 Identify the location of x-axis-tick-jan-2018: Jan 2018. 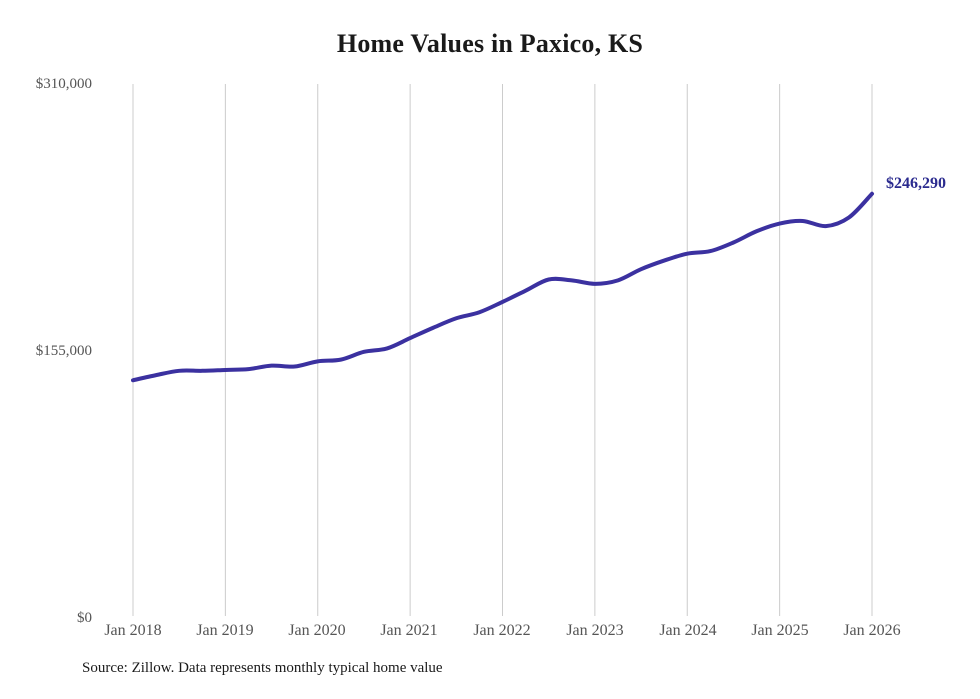
(133, 630).